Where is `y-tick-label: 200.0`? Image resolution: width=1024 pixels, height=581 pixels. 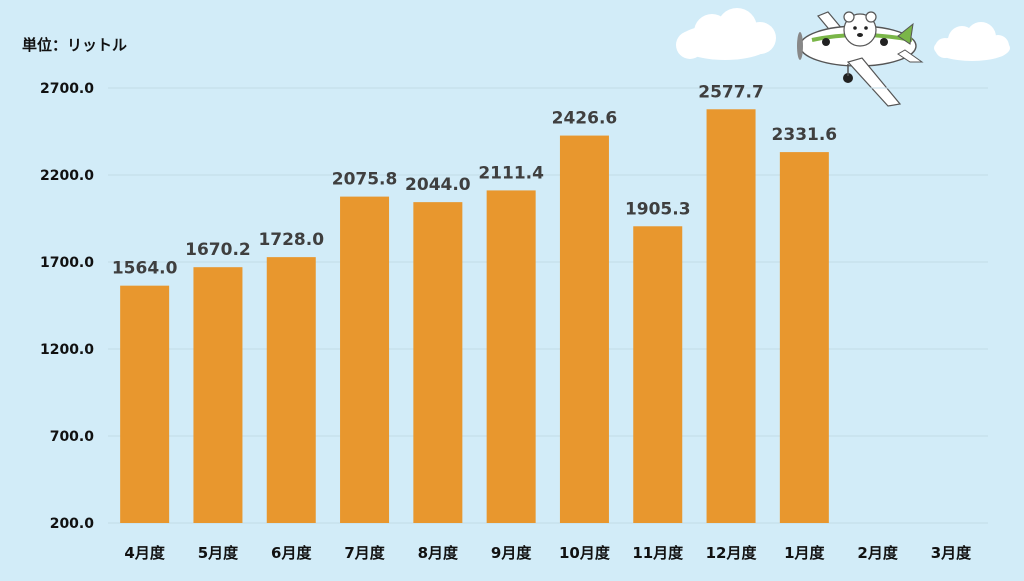 y-tick-label: 200.0 is located at coordinates (72, 524).